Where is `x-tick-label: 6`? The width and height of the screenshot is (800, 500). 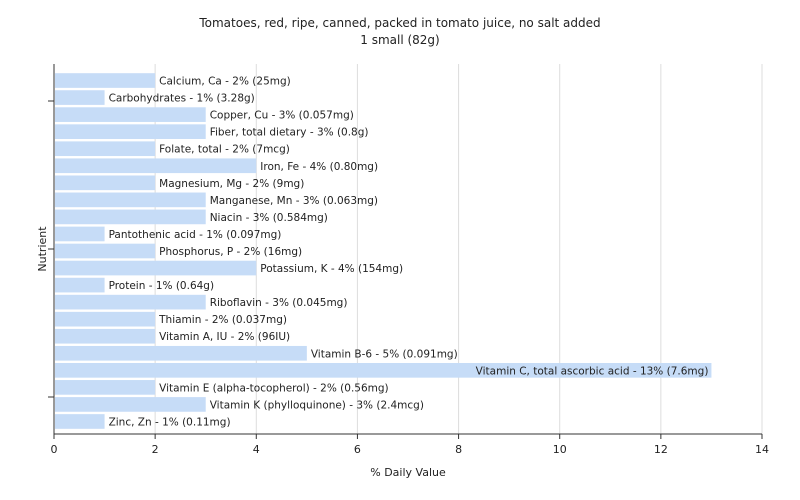
x-tick-label: 6 is located at coordinates (357, 449).